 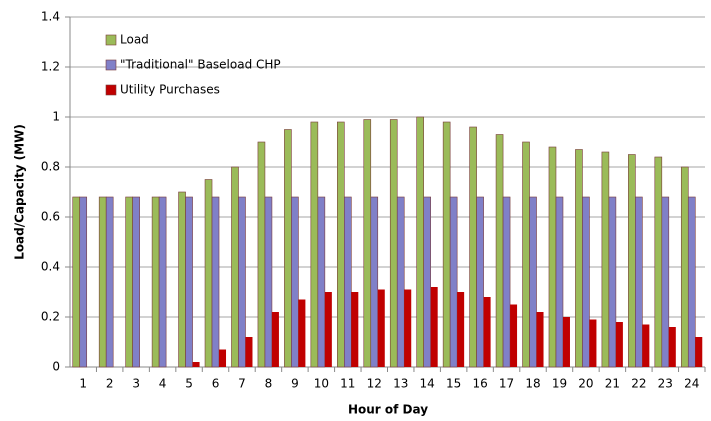 I want to click on x-tick-label: 13, so click(x=400, y=384).